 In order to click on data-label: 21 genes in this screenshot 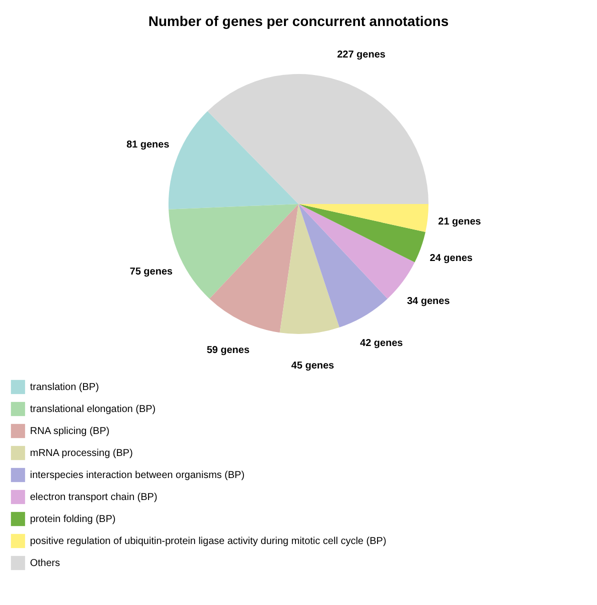, I will do `click(460, 222)`.